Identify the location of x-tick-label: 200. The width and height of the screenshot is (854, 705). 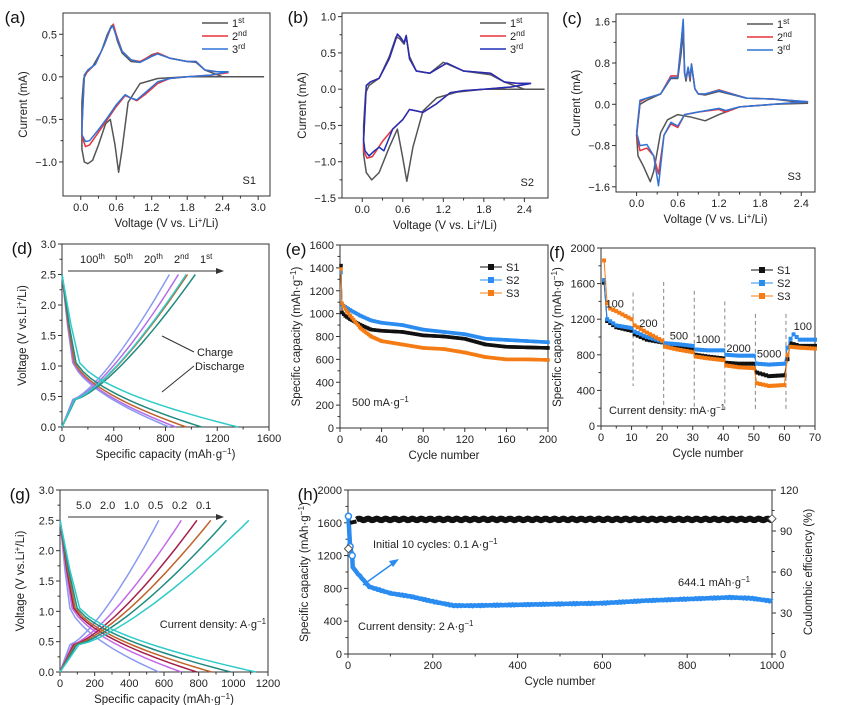
(548, 440).